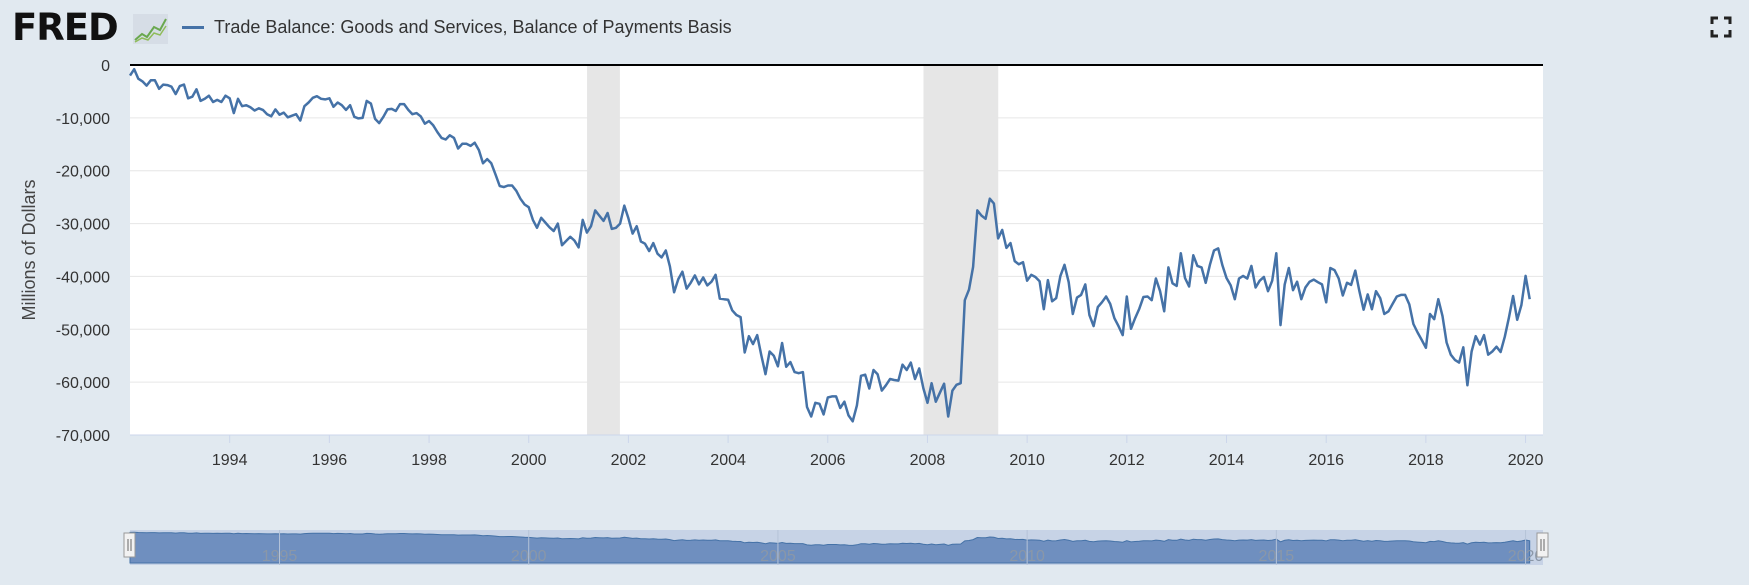  Describe the element at coordinates (1277, 556) in the screenshot. I see `navigator-tick-label: 2015` at that location.